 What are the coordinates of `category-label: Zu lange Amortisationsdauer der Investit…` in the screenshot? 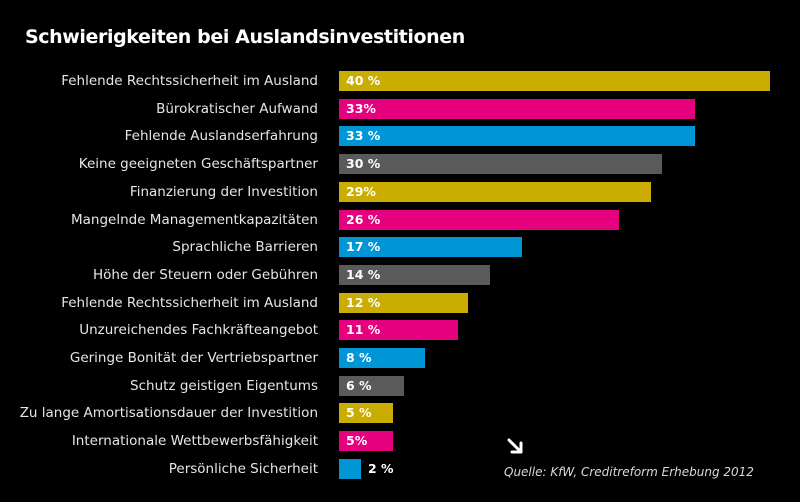 It's located at (168, 413).